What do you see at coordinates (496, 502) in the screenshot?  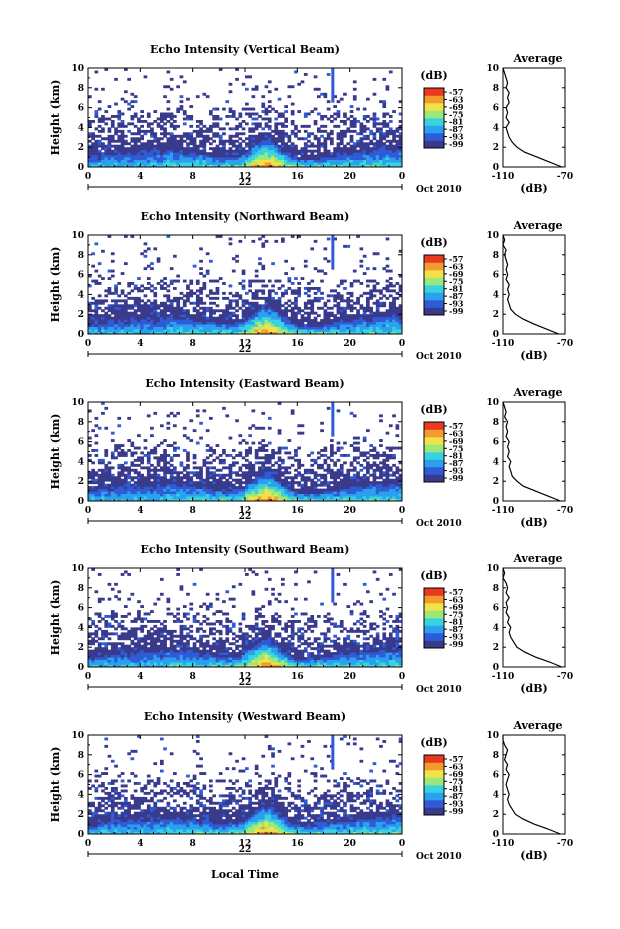 I see `average-y-tick-label: 0` at bounding box center [496, 502].